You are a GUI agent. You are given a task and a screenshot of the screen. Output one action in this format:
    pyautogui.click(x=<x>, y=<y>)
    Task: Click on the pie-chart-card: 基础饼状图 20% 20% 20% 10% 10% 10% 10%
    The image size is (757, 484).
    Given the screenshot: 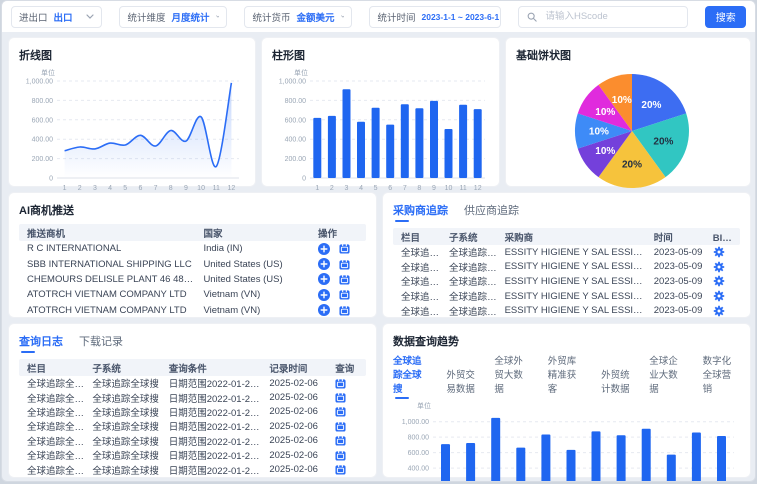 What is the action you would take?
    pyautogui.click(x=628, y=112)
    